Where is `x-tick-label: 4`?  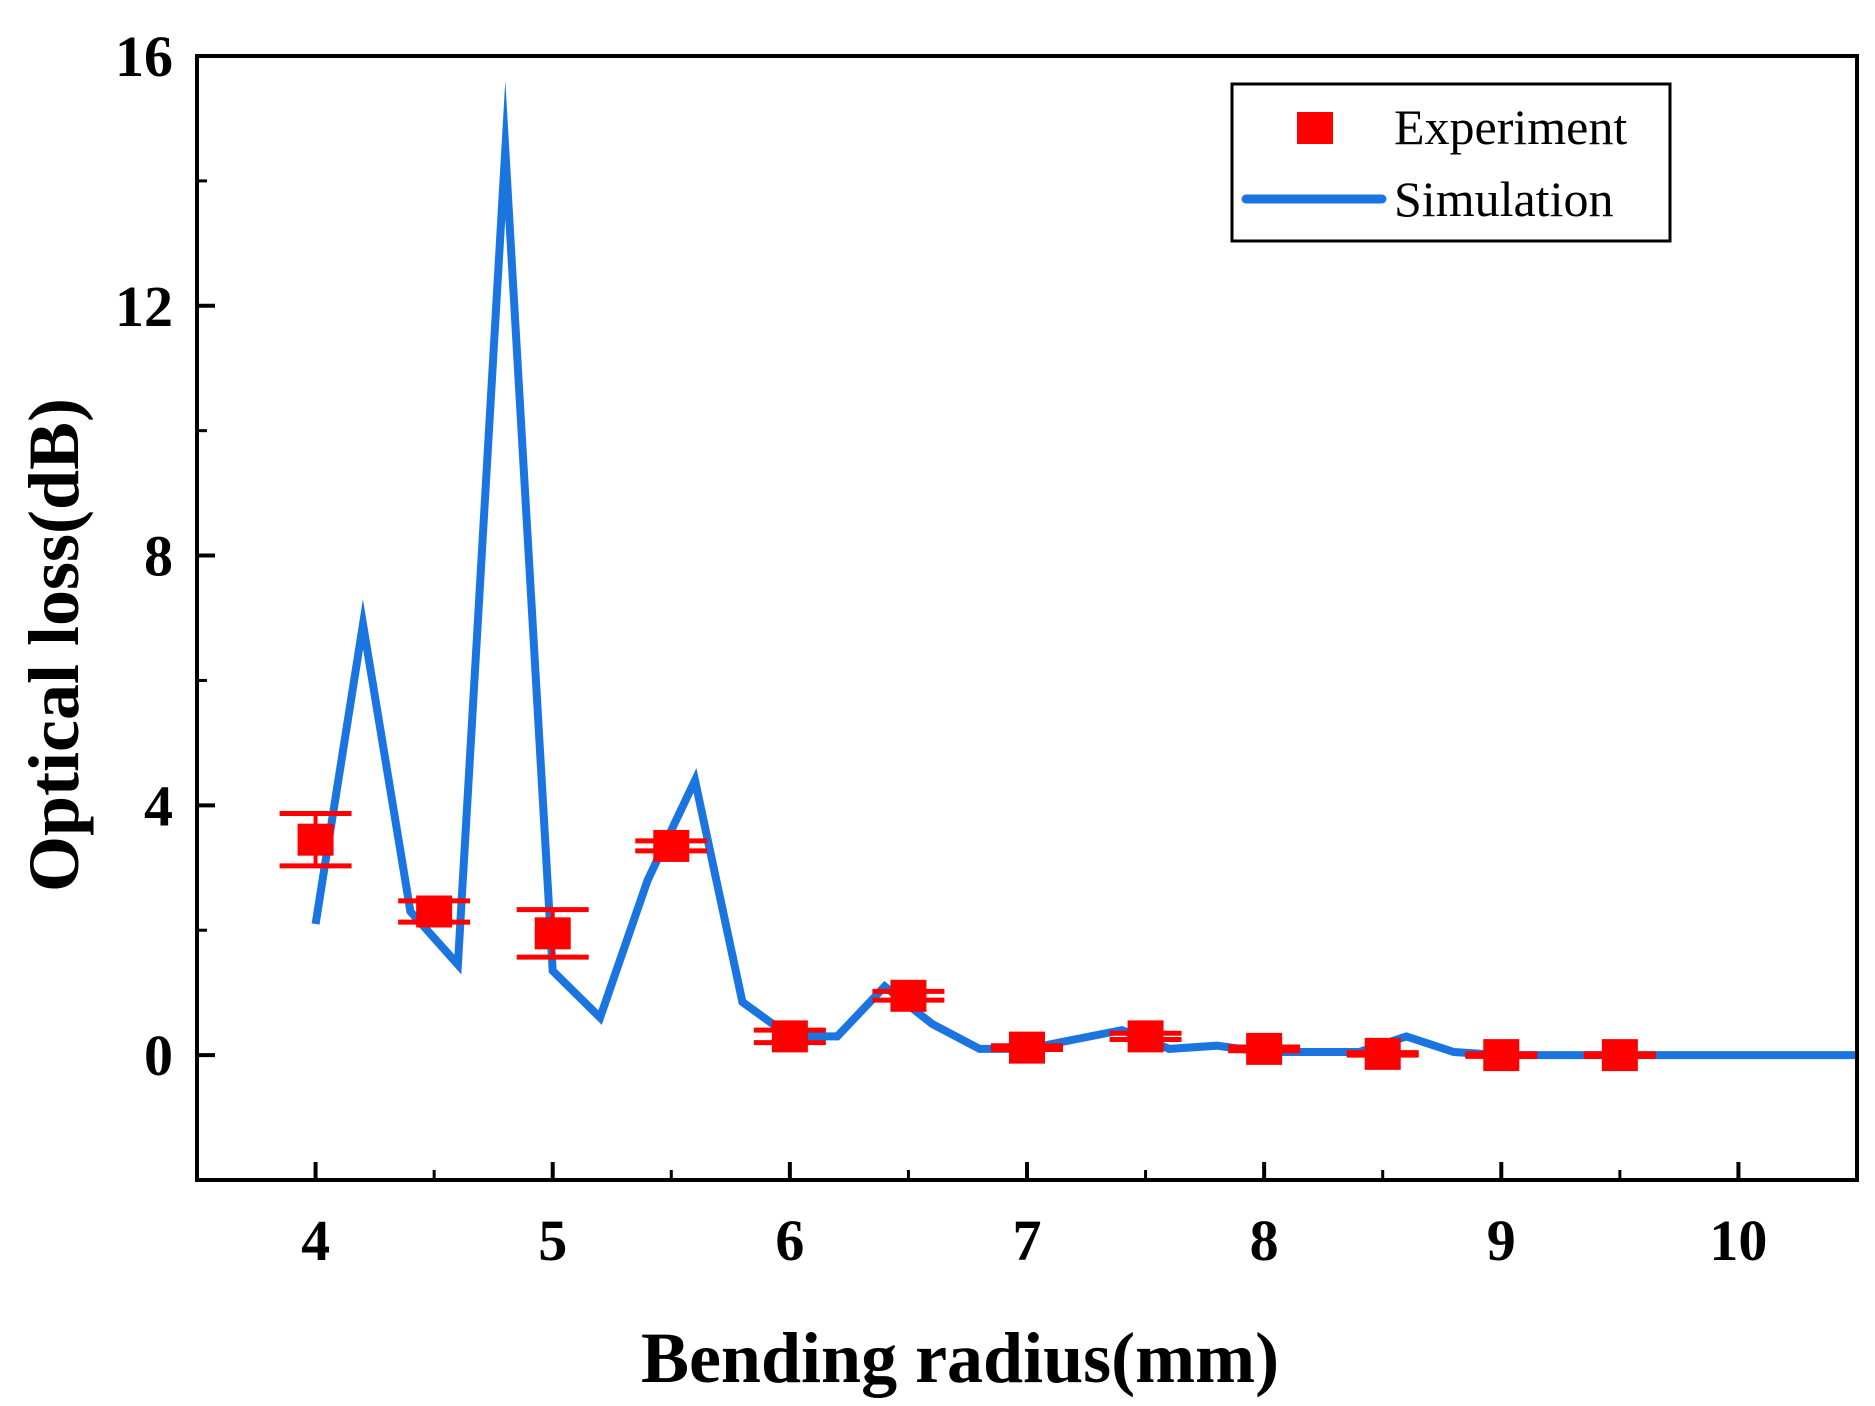
x-tick-label: 4 is located at coordinates (315, 1240).